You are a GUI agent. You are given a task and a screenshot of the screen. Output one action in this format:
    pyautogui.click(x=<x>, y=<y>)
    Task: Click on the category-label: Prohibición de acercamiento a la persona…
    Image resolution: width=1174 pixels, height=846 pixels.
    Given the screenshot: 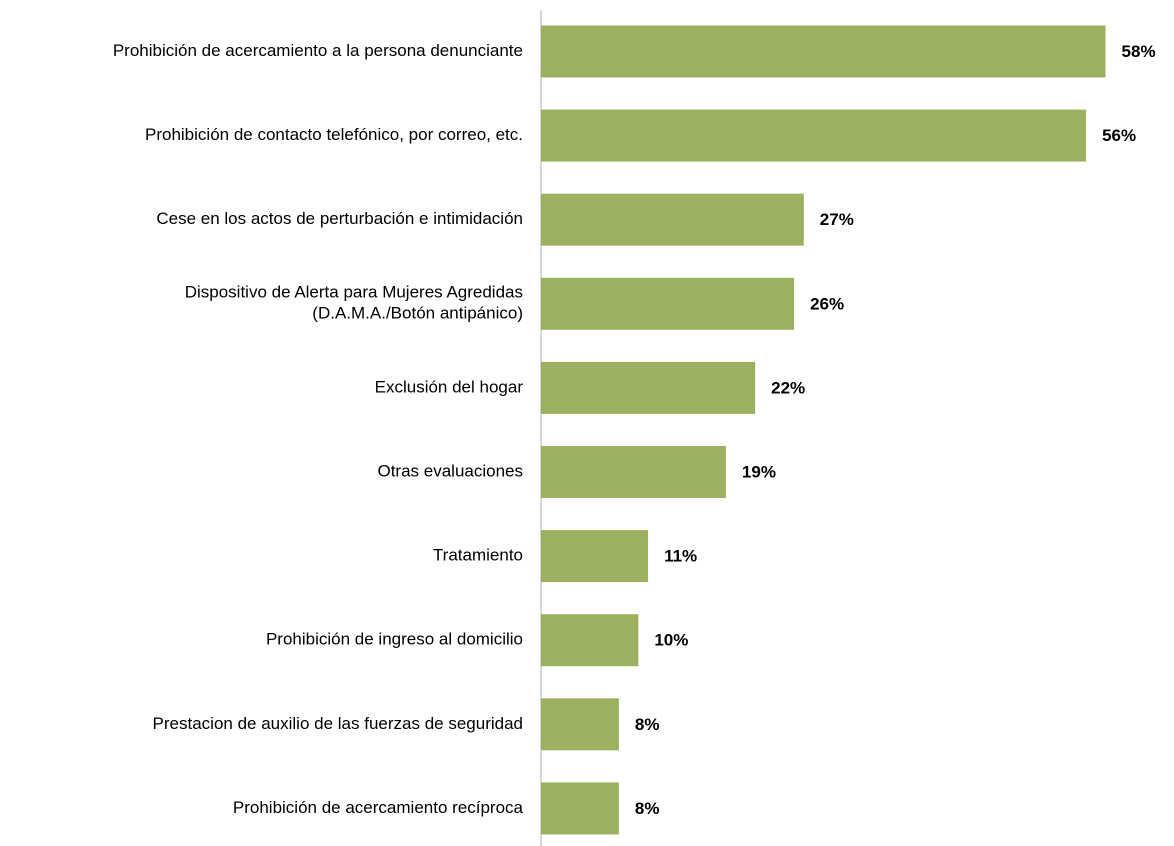 What is the action you would take?
    pyautogui.click(x=318, y=50)
    